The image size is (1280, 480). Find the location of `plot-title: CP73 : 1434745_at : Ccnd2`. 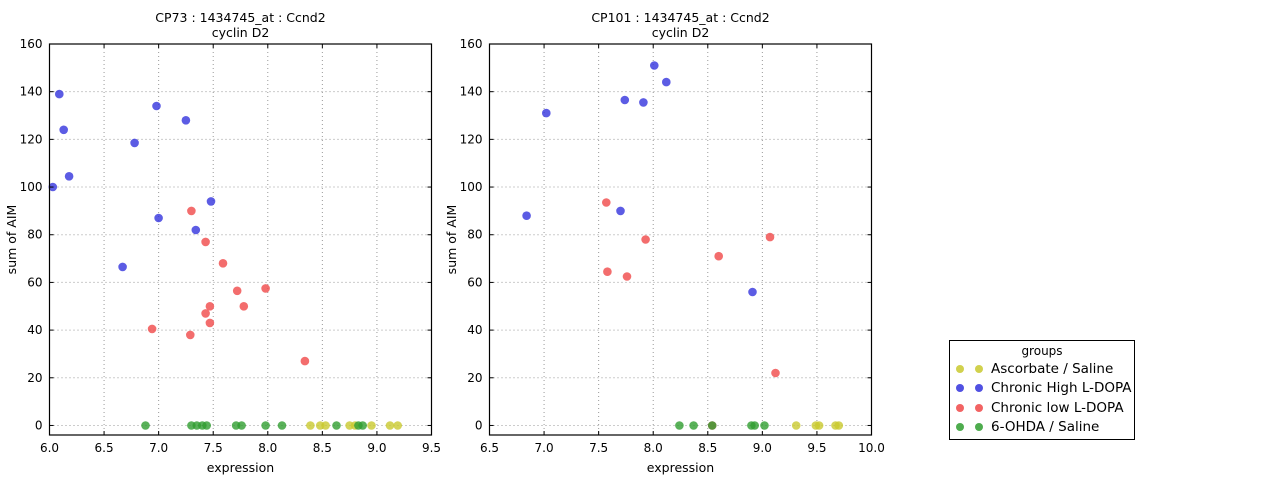

plot-title: CP73 : 1434745_at : Ccnd2 is located at coordinates (240, 17).